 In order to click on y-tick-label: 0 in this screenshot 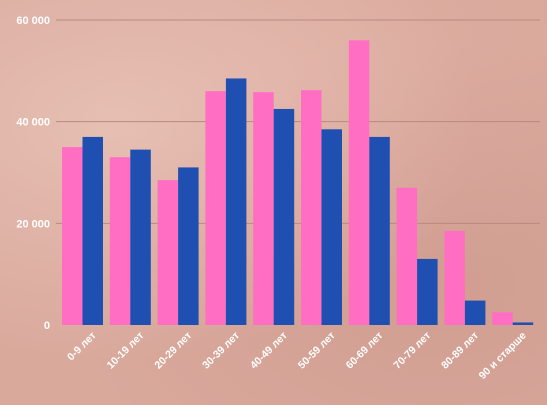, I will do `click(47, 326)`.